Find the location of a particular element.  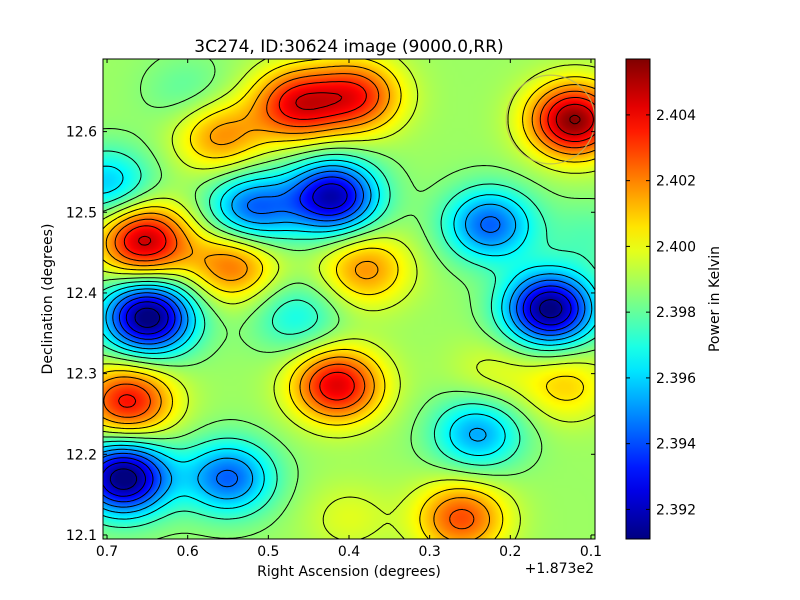

y-tick-label: 12.1 is located at coordinates (81, 536).